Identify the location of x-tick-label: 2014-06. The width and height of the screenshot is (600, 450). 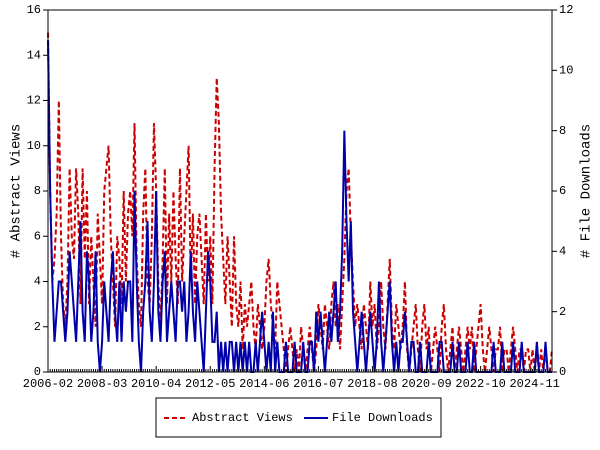
(264, 384).